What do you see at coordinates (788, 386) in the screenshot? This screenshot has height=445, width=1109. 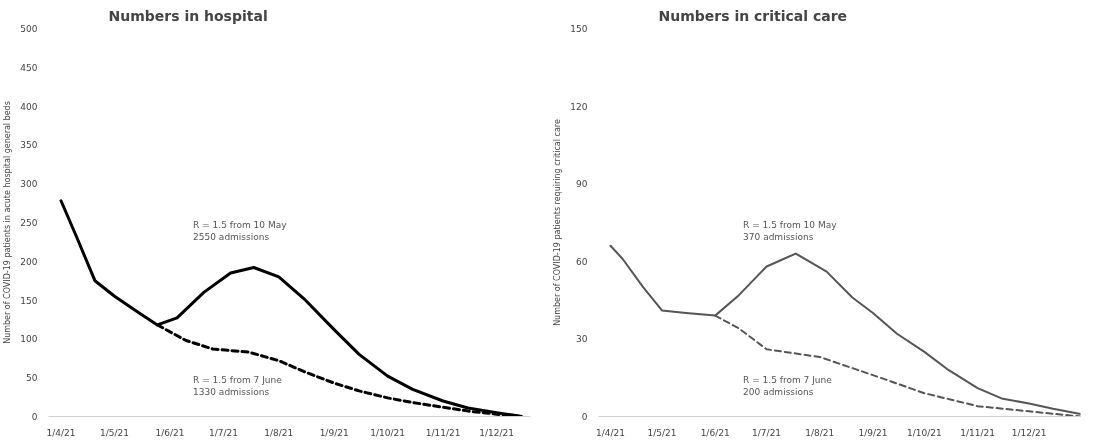 I see `annotation: R = 1.5 from 7 June 200 admissions` at bounding box center [788, 386].